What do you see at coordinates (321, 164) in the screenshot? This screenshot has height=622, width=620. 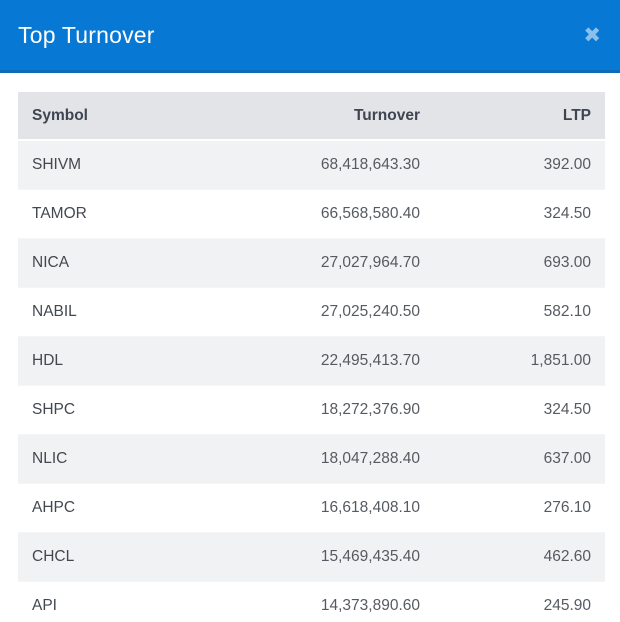 I see `turnover-cell: 68,418,643.30` at bounding box center [321, 164].